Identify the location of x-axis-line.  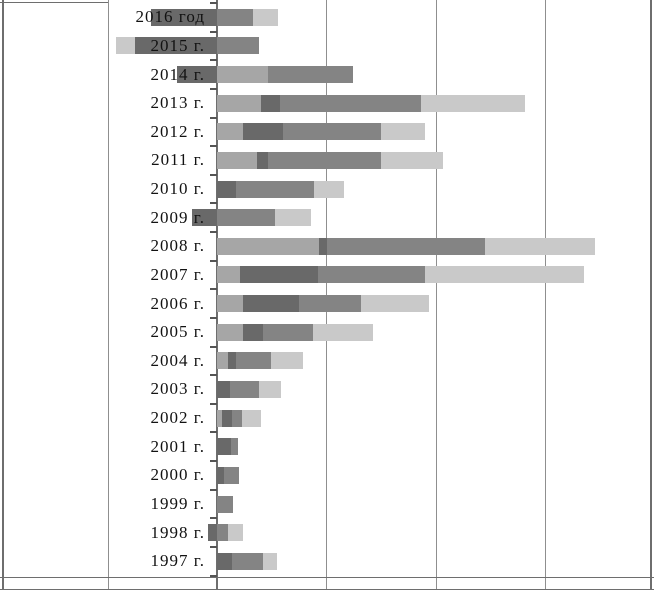
(327, 577).